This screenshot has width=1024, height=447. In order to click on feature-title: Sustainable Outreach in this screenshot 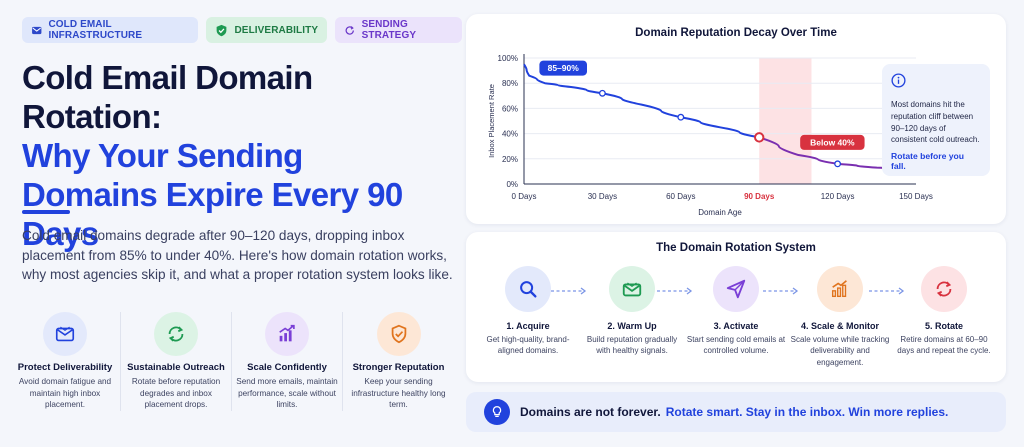, I will do `click(176, 367)`.